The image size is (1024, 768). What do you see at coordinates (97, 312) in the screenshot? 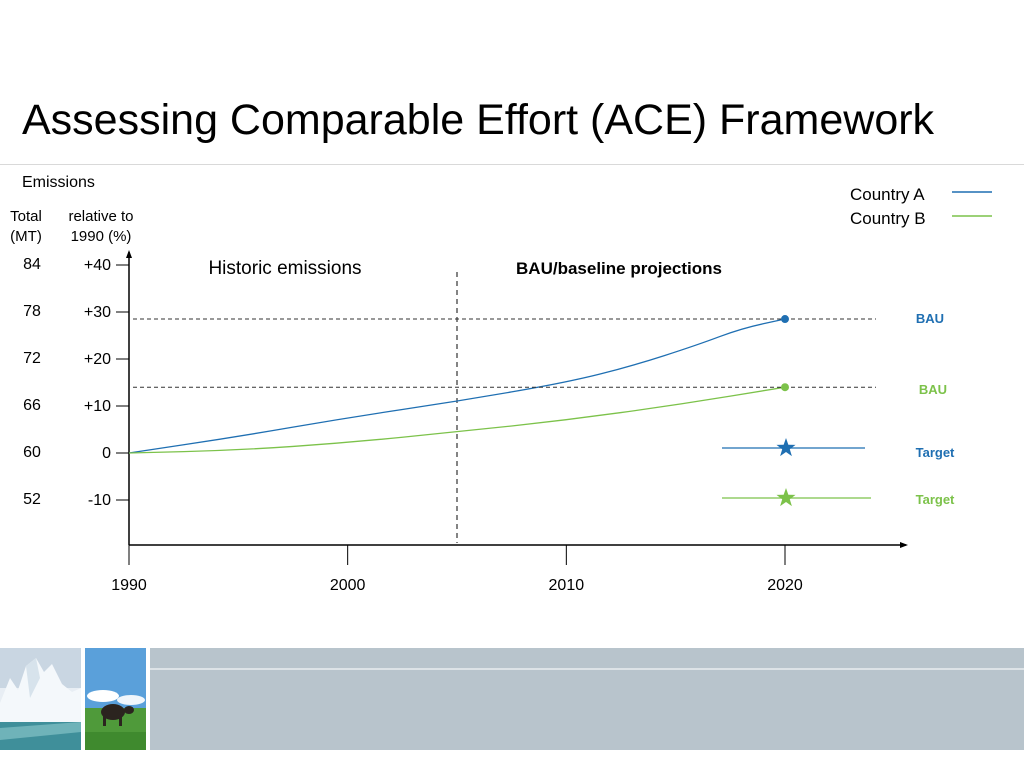
I see `y-tick-pct-label: +30` at bounding box center [97, 312].